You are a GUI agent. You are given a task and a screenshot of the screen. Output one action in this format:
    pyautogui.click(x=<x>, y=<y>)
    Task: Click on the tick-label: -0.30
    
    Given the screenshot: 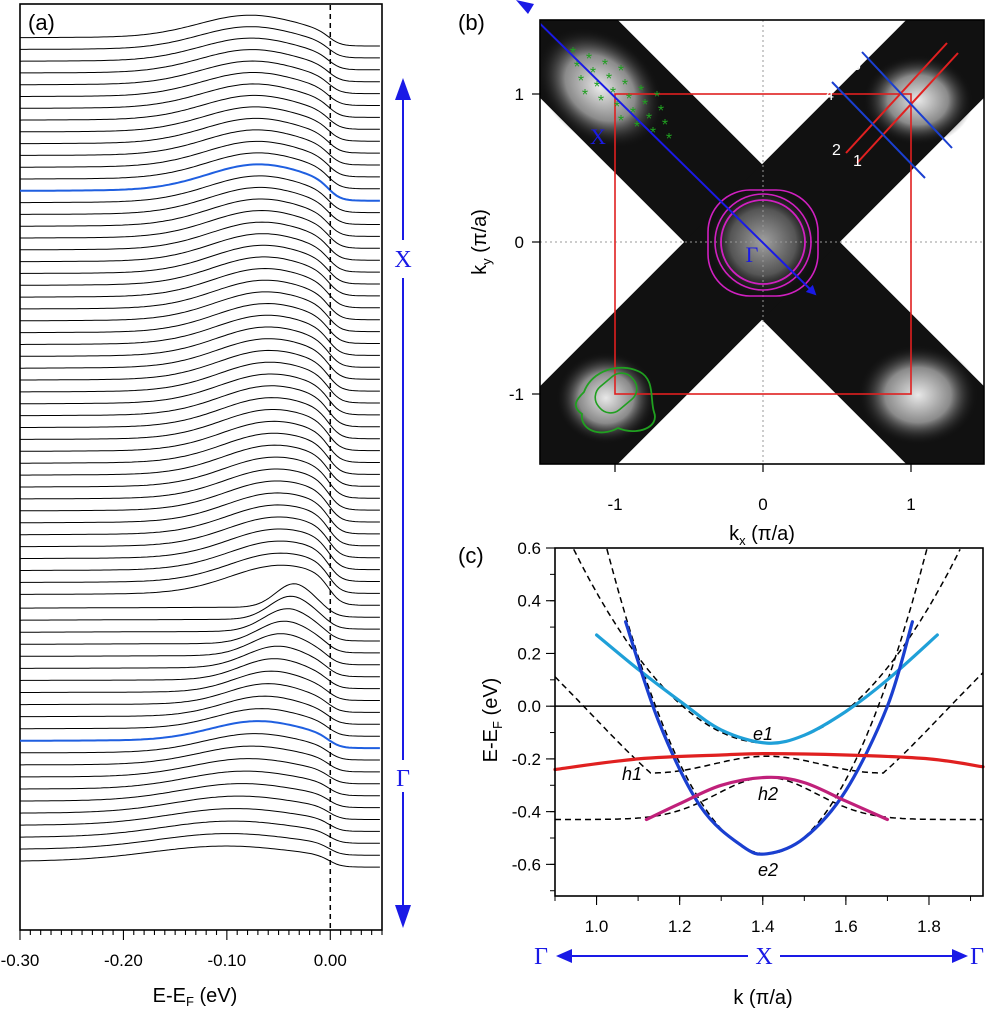 What is the action you would take?
    pyautogui.click(x=20, y=960)
    